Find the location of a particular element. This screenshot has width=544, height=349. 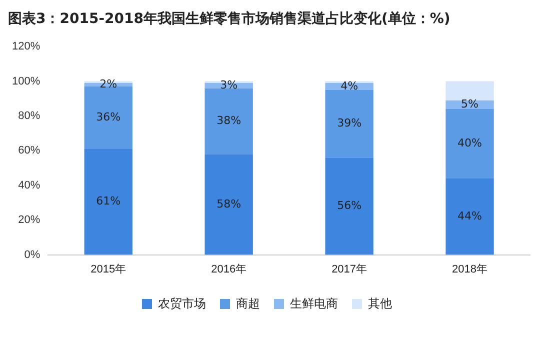

y-tick-label: 80% is located at coordinates (29, 116).